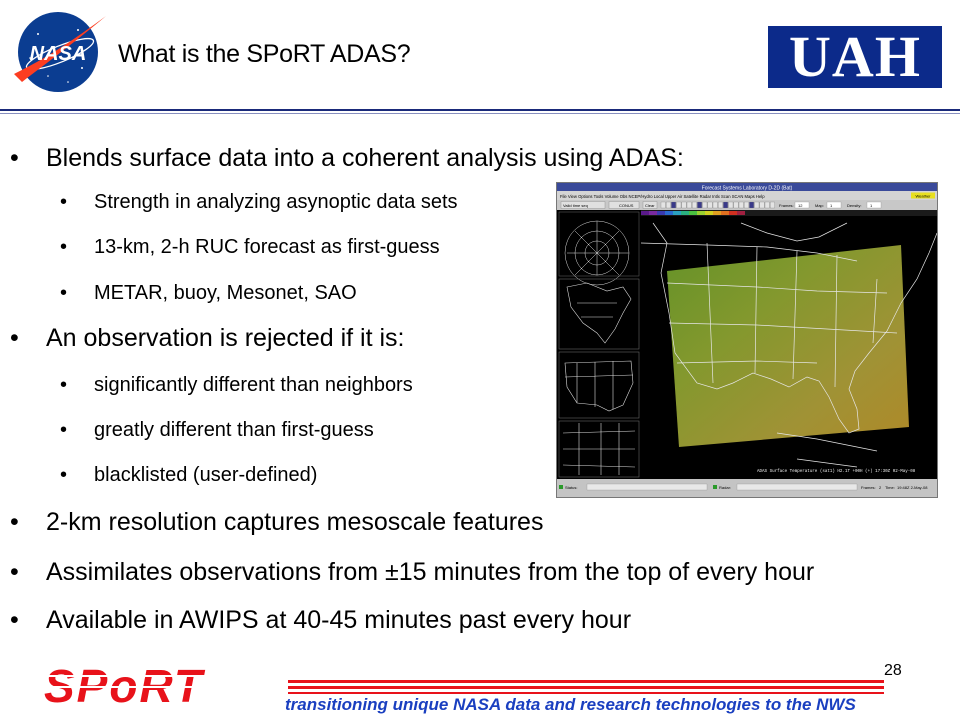 This screenshot has width=960, height=720. I want to click on time-seq-select, so click(583, 205).